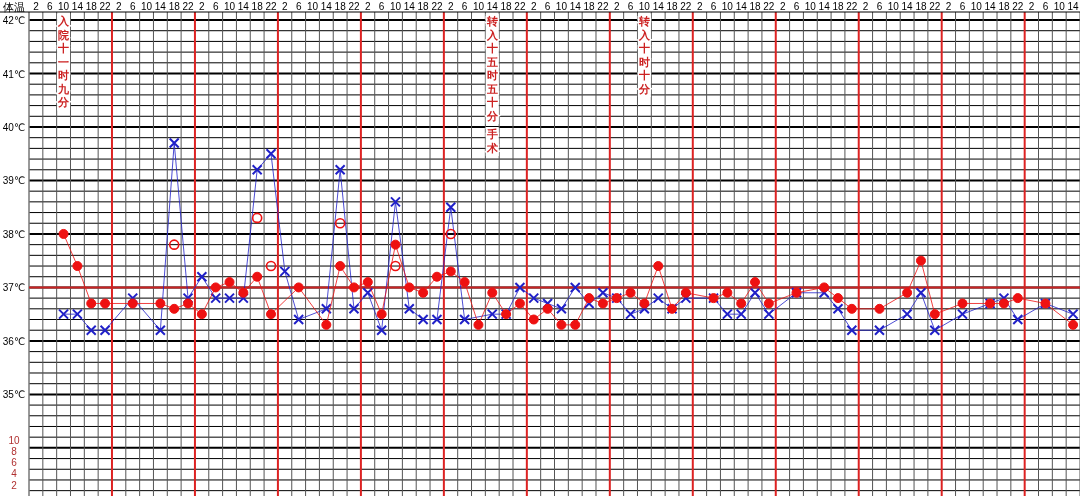  What do you see at coordinates (14, 127) in the screenshot?
I see `y-tick-label: 40℃` at bounding box center [14, 127].